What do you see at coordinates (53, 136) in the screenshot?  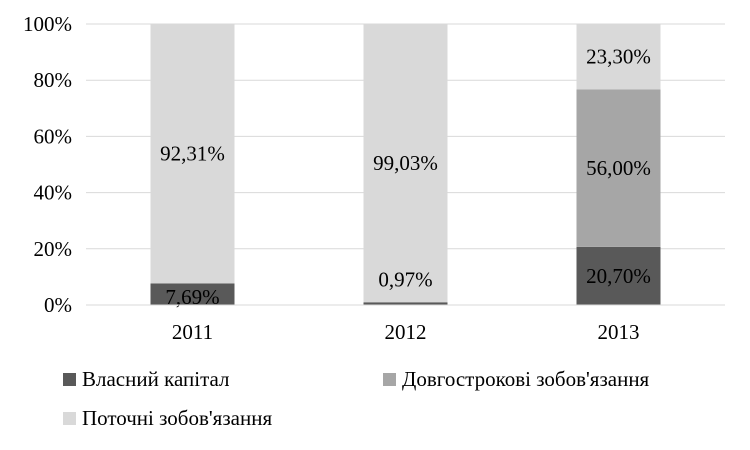 I see `y-tick-label: 60%` at bounding box center [53, 136].